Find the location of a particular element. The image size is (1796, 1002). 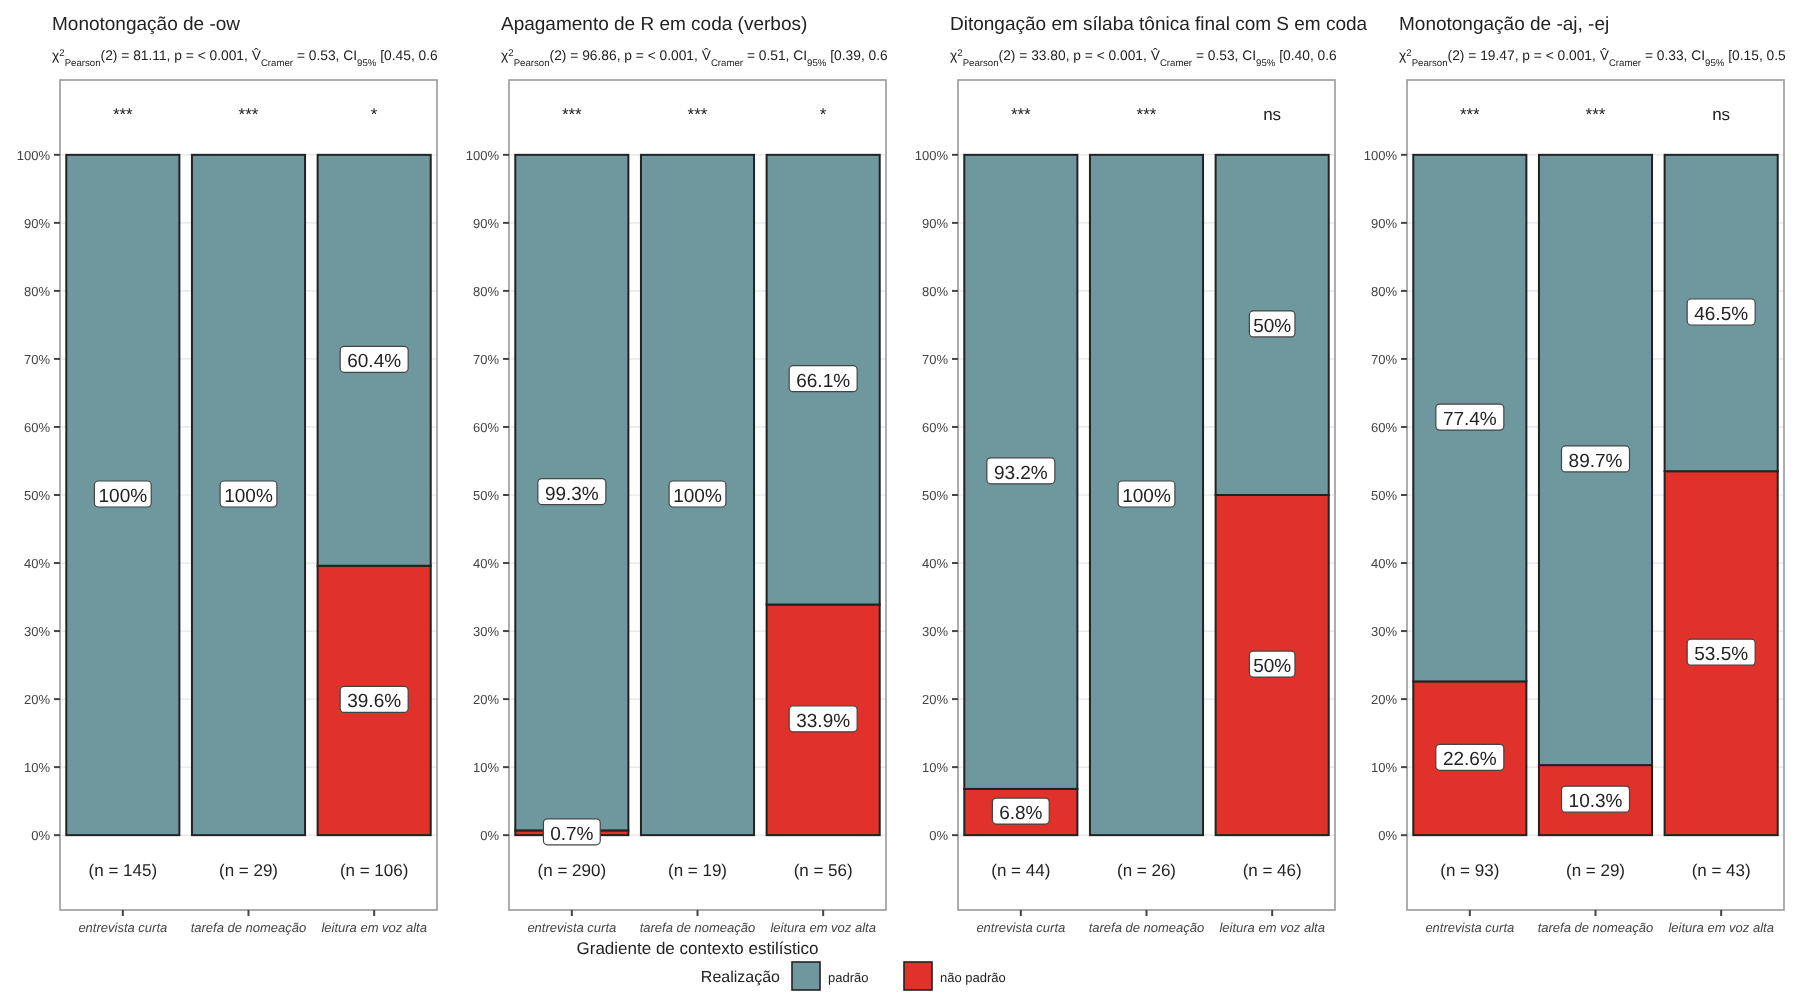

annotation: (n = 19) is located at coordinates (697, 870).